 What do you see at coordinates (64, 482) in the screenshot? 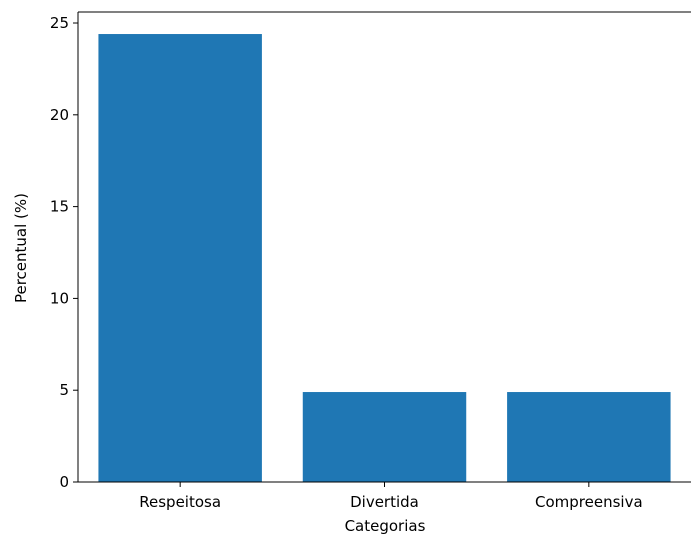
I see `y-tick-label: 0` at bounding box center [64, 482].